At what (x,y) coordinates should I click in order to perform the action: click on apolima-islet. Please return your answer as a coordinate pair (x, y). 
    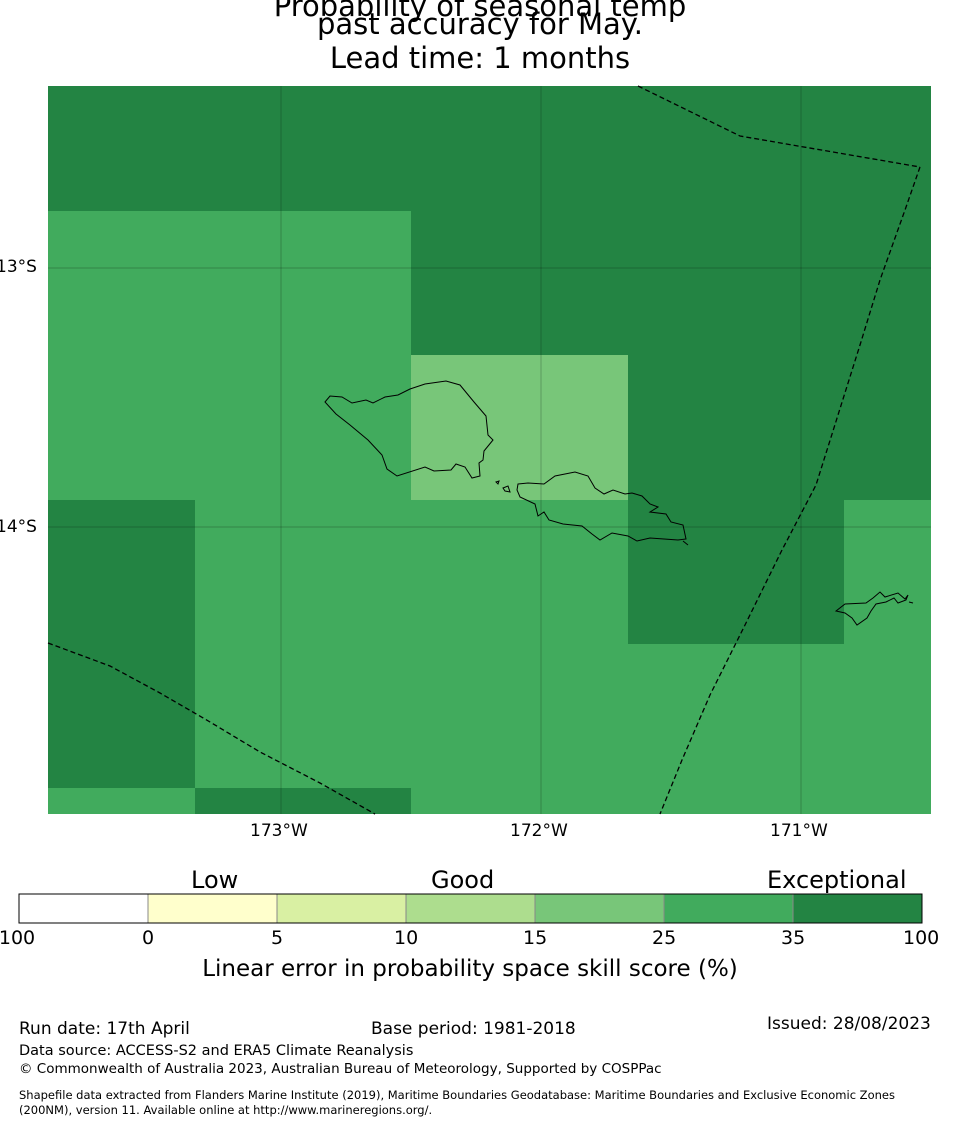
    Looking at the image, I should click on (497, 482).